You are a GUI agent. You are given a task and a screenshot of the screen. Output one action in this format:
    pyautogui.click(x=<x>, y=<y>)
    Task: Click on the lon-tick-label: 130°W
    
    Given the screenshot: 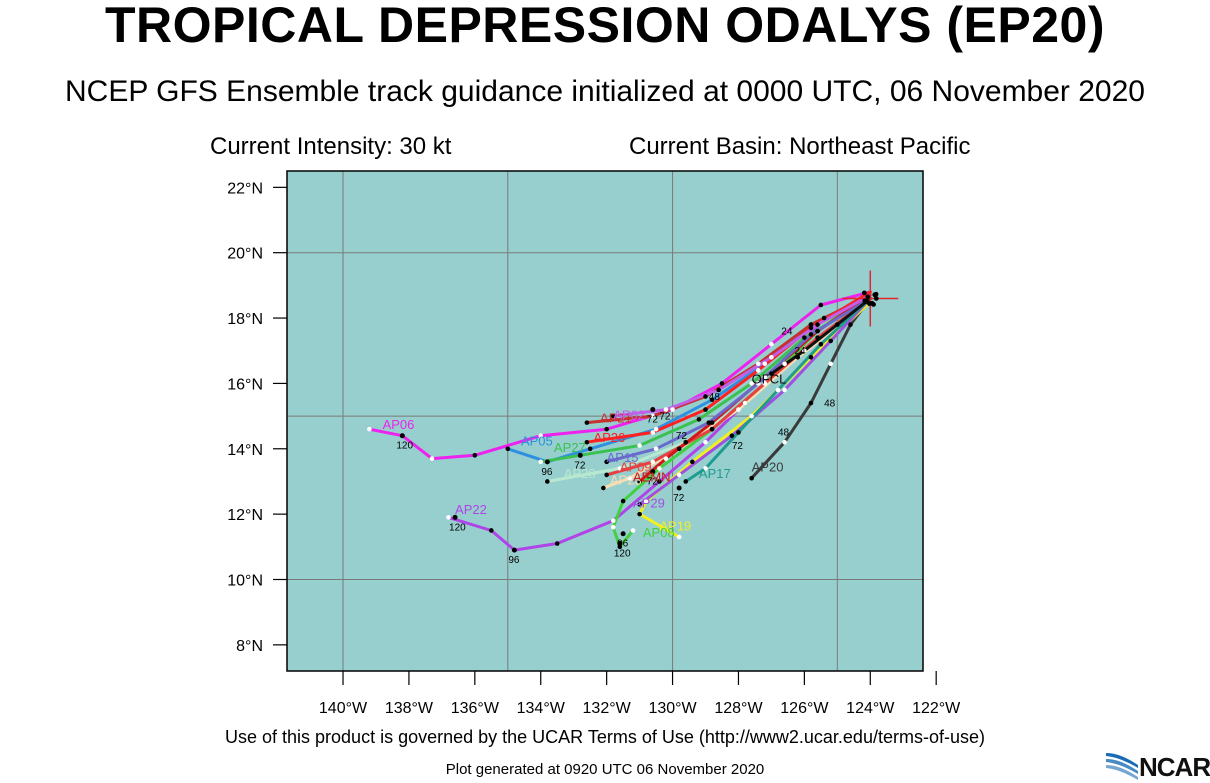 What is the action you would take?
    pyautogui.click(x=672, y=708)
    